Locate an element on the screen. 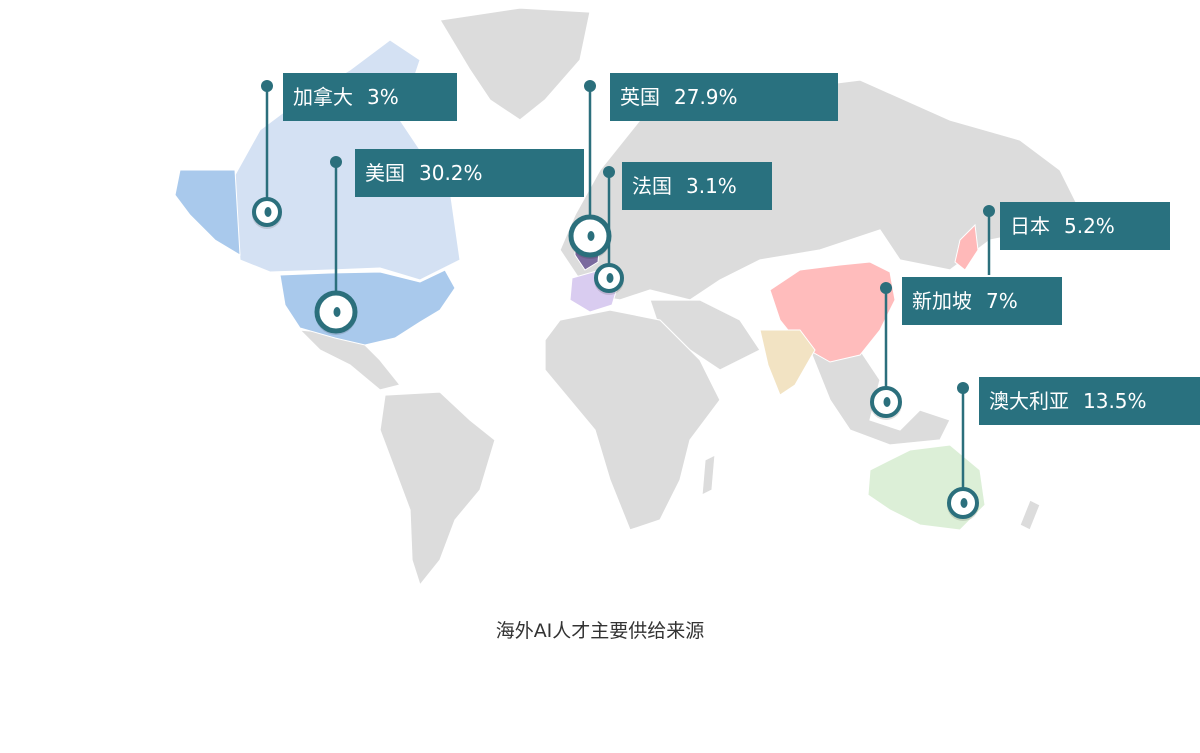 This screenshot has height=753, width=1200. label-australia-name: 澳大利亚 is located at coordinates (1029, 401).